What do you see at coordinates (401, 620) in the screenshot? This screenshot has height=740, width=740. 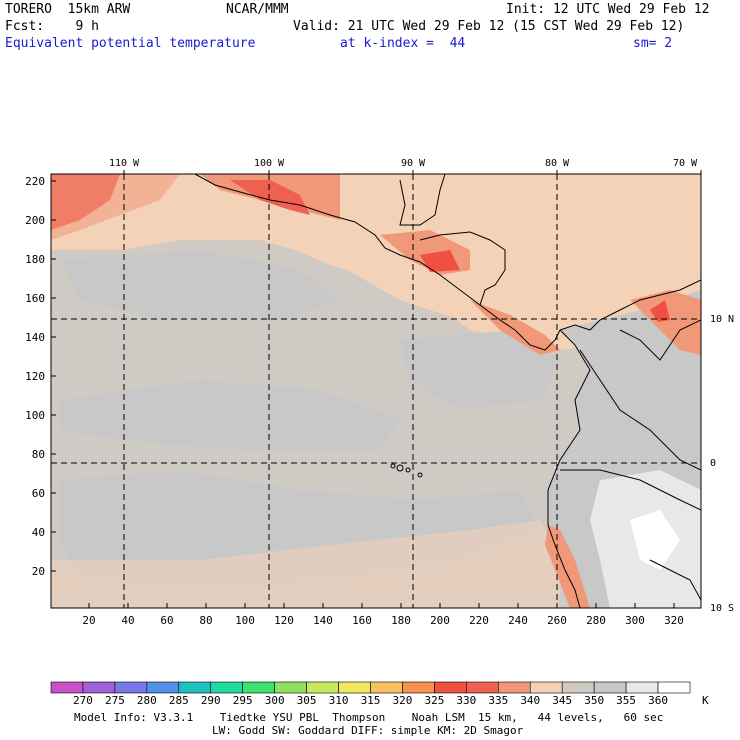 I see `x-tick-label: 180` at bounding box center [401, 620].